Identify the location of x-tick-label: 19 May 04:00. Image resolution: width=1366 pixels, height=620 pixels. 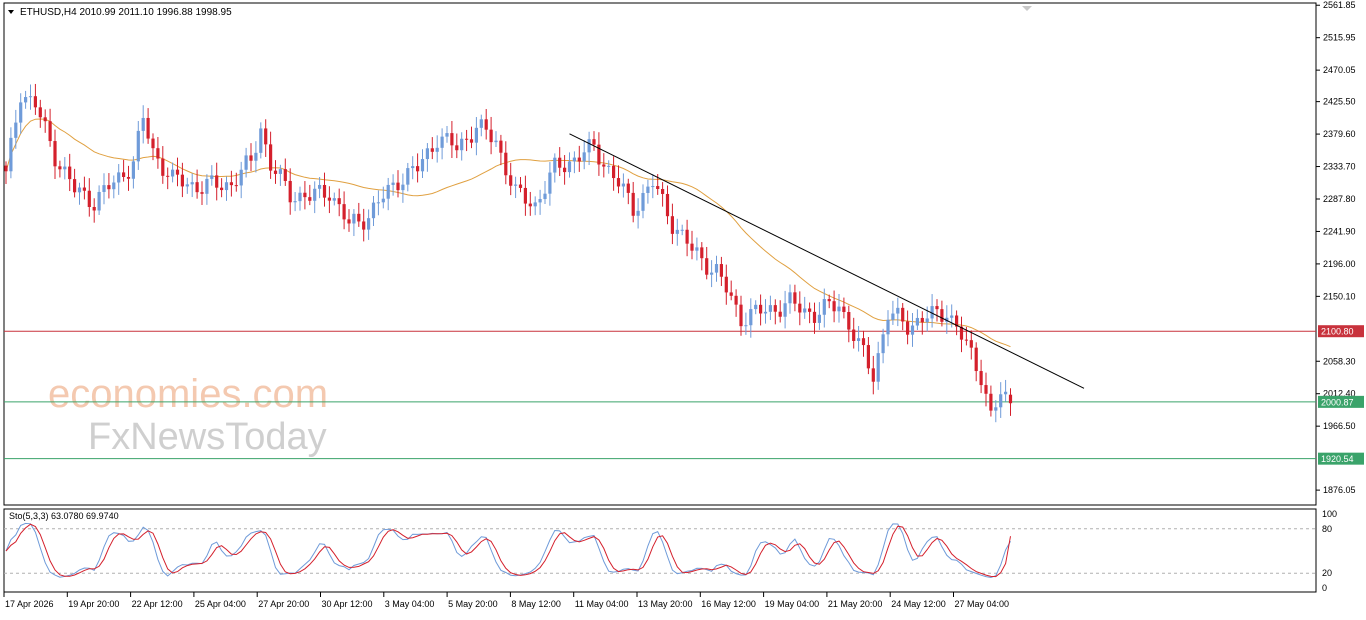
(792, 604).